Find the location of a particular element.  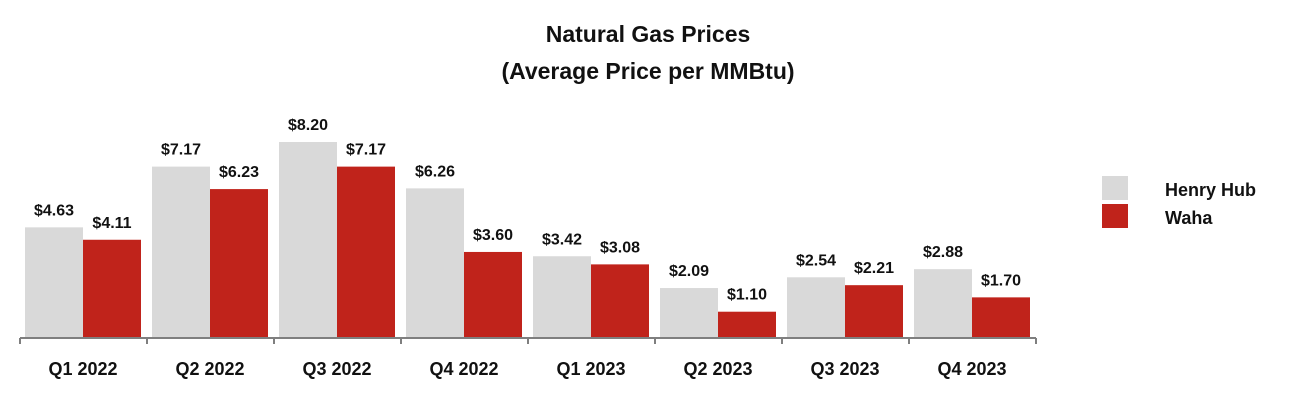

value-label-waha-q1-2023: $3.08 is located at coordinates (620, 247).